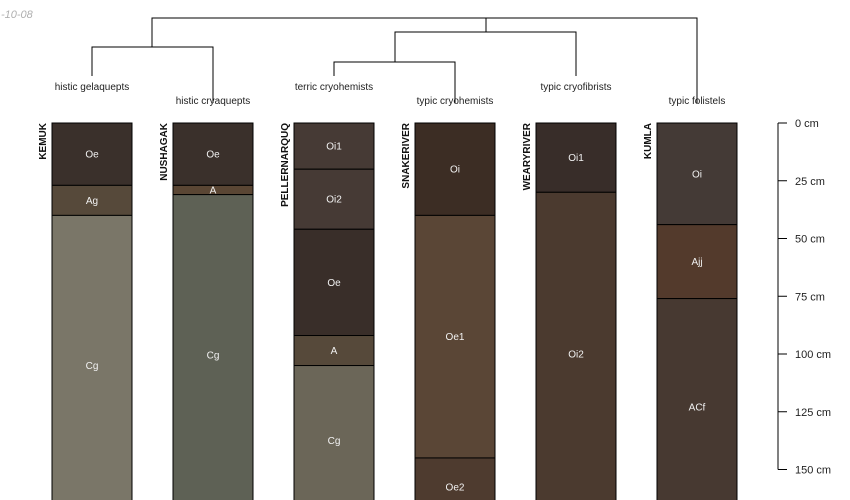  What do you see at coordinates (213, 101) in the screenshot?
I see `taxon-label: histic cryaquepts` at bounding box center [213, 101].